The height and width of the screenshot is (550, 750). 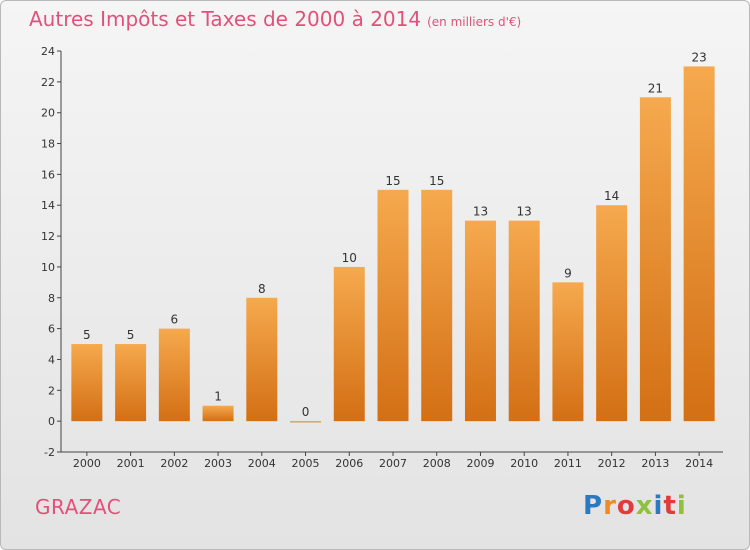 I want to click on data-label-2000: 5, so click(x=87, y=335).